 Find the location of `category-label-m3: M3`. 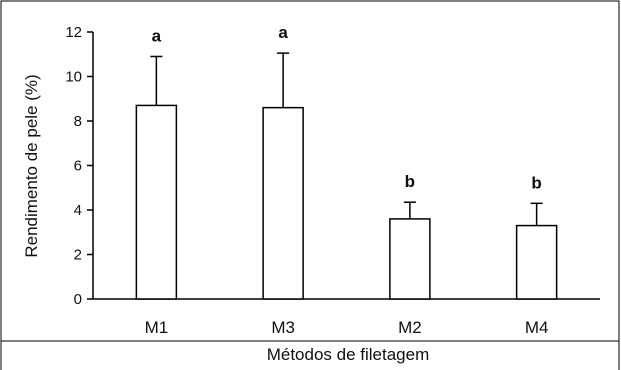

category-label-m3: M3 is located at coordinates (283, 327).